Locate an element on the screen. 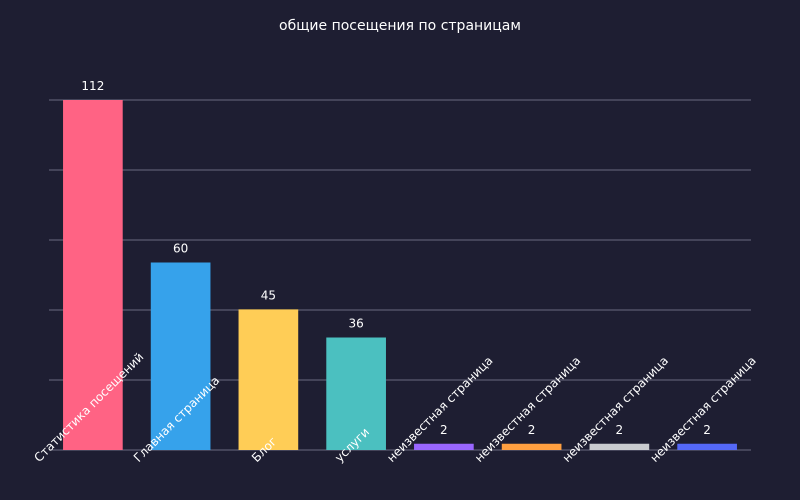  chart-title: общие посещения по страницам is located at coordinates (400, 26).